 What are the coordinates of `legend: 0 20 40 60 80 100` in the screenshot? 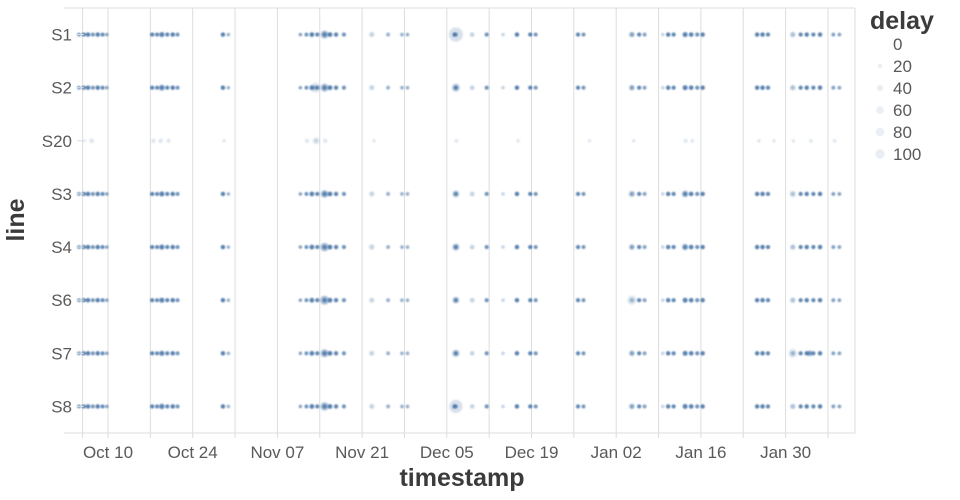 It's located at (898, 99).